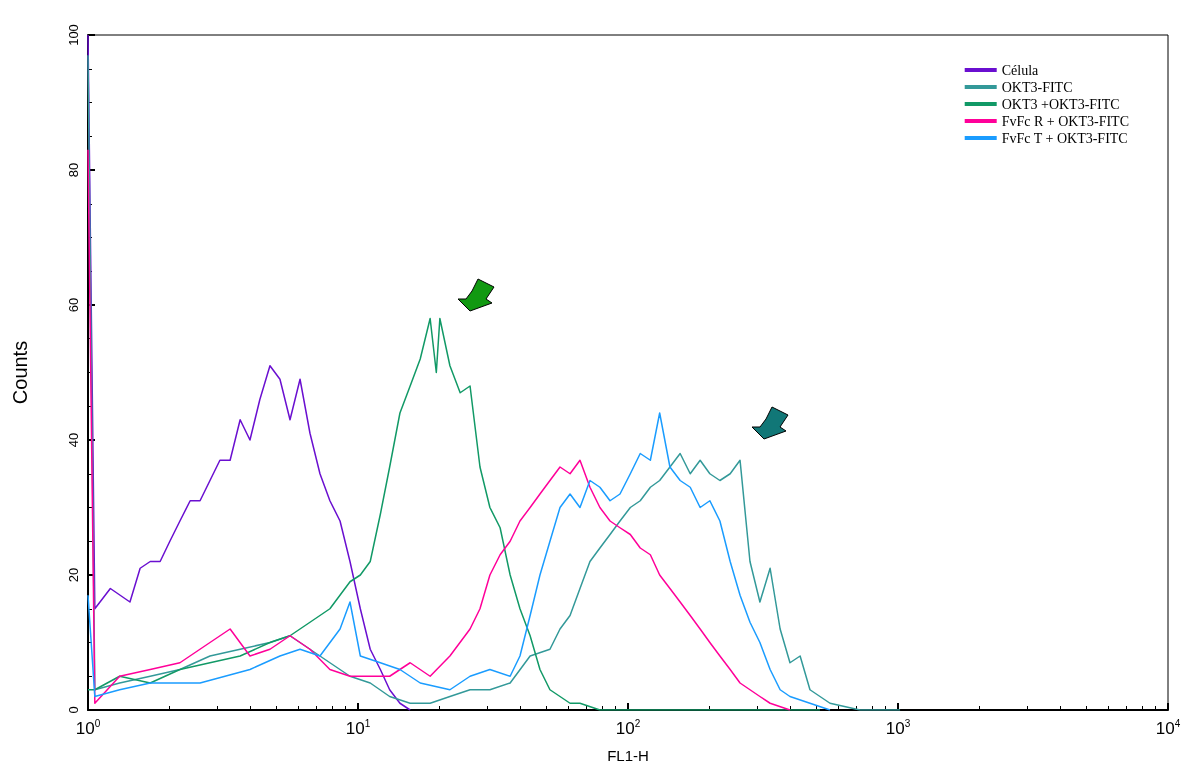 Image resolution: width=1189 pixels, height=774 pixels. I want to click on legend-label: FvFc T + OKT3-FITC, so click(1064, 138).